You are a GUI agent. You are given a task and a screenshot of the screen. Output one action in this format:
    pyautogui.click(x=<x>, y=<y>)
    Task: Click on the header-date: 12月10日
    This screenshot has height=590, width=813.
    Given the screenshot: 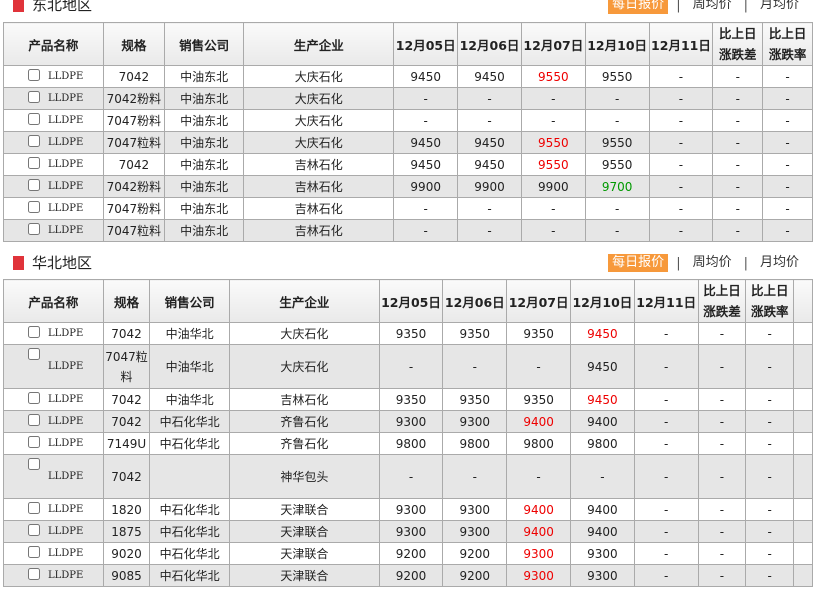 What is the action you would take?
    pyautogui.click(x=602, y=301)
    